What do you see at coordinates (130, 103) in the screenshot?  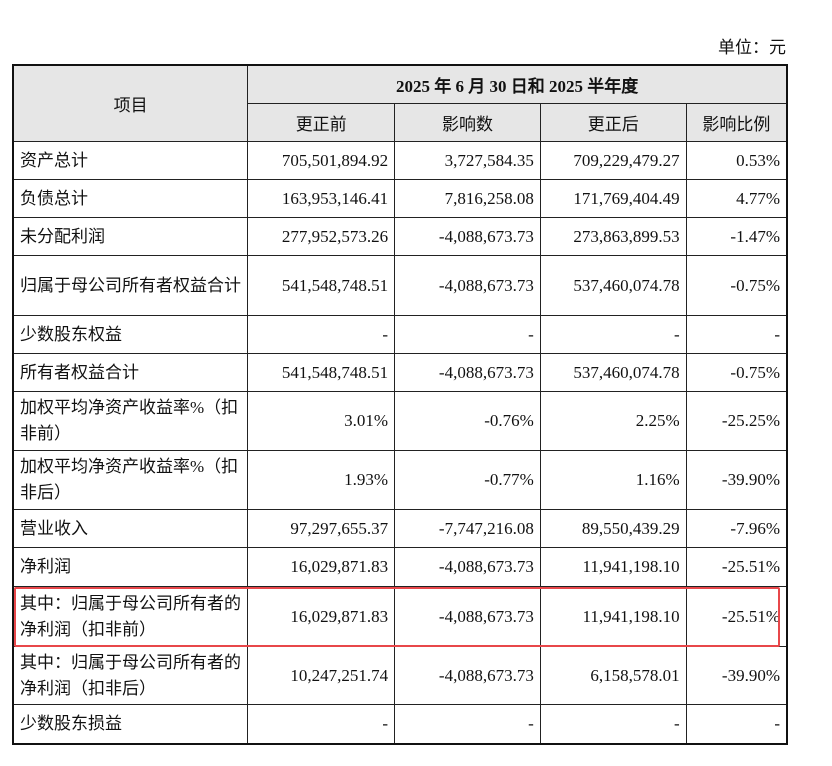 I see `header-item: 项目` at bounding box center [130, 103].